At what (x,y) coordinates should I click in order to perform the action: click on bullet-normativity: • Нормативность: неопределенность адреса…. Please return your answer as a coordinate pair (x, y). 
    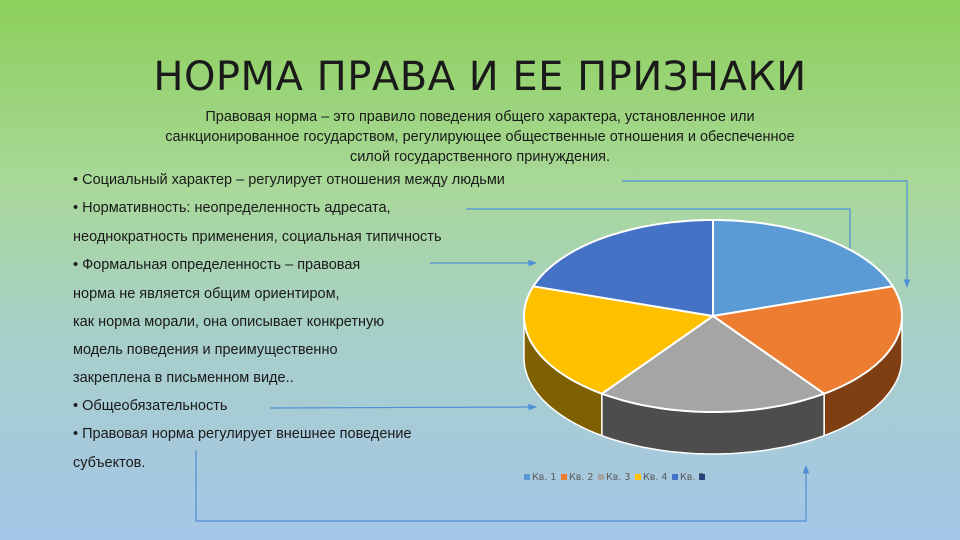
    Looking at the image, I should click on (232, 208).